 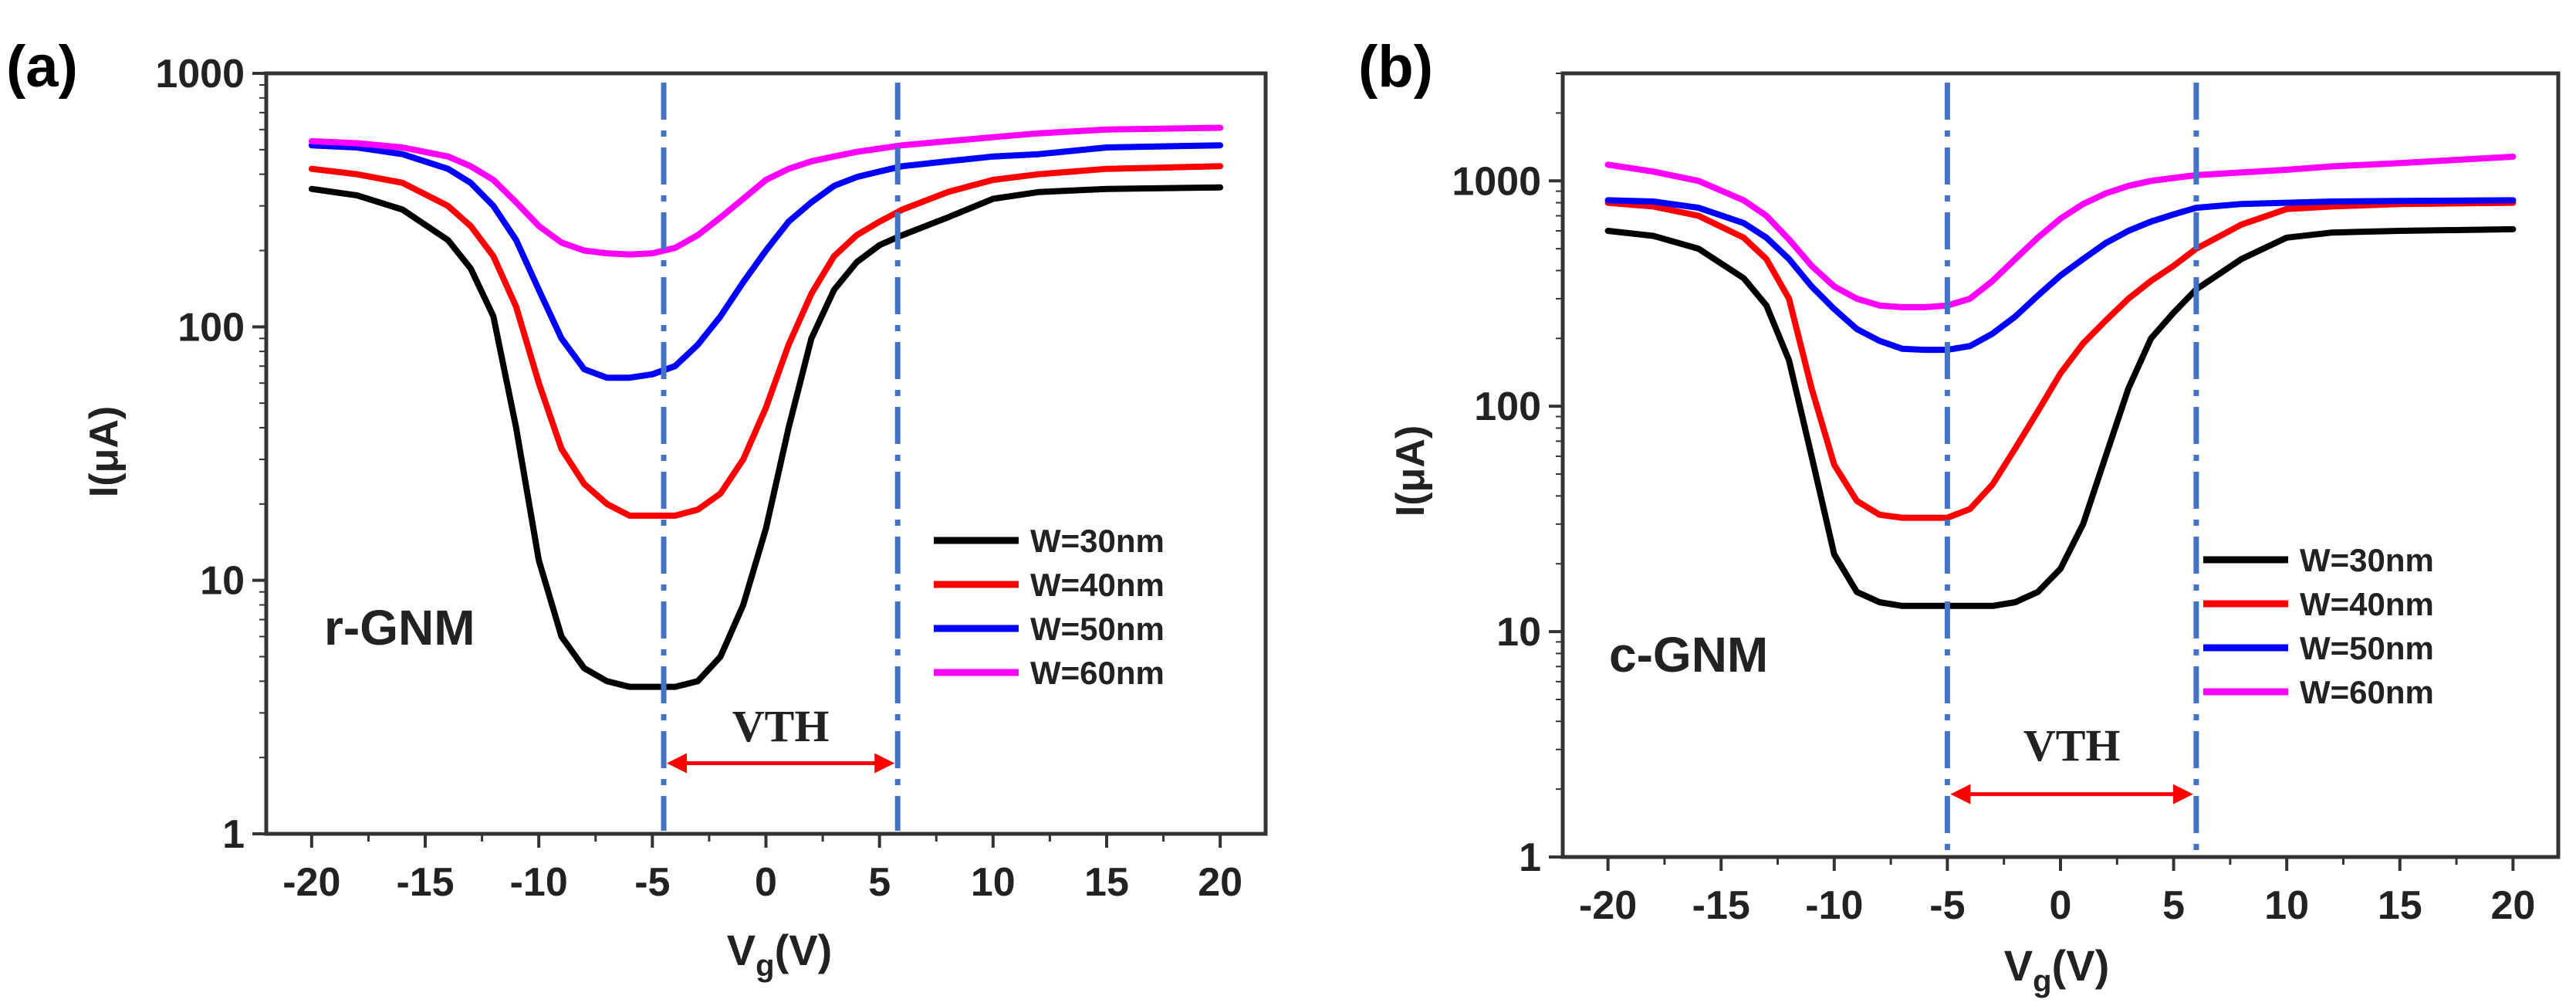 I want to click on sample-annotation: r-GNM, so click(x=399, y=627).